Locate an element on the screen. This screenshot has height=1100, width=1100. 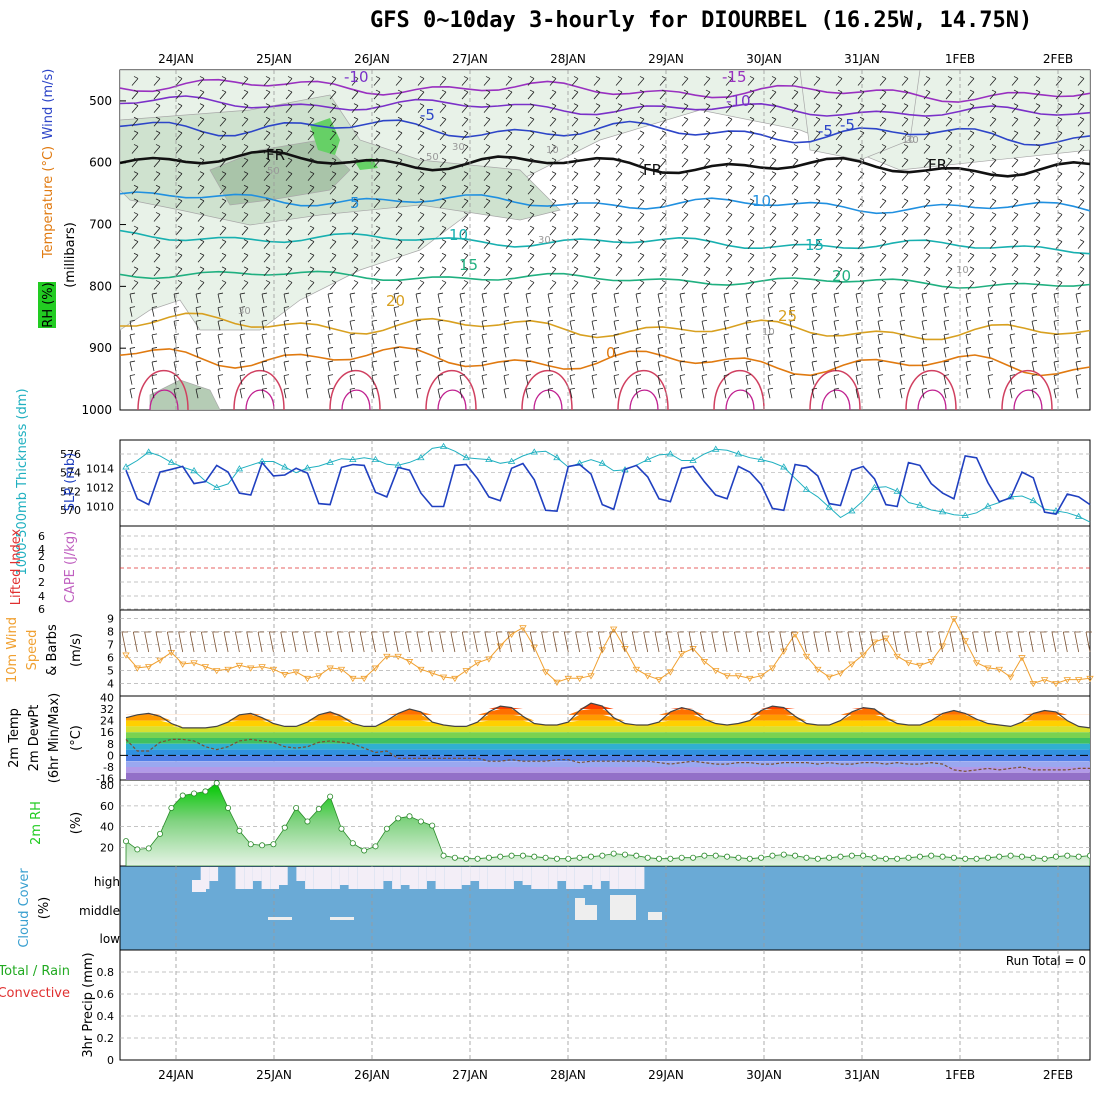
isotherm-30-loop is located at coordinates (835, 389).